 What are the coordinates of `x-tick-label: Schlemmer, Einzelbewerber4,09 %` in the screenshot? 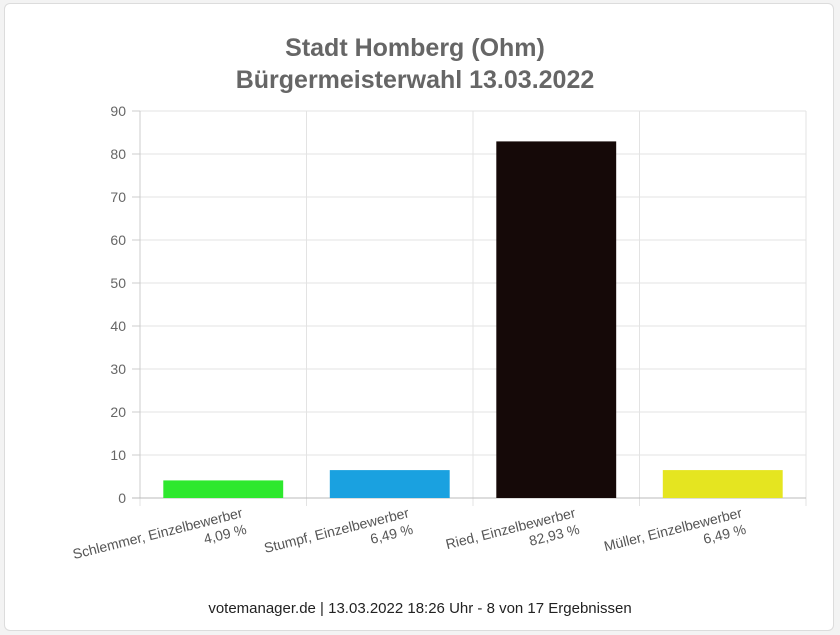 It's located at (159, 541).